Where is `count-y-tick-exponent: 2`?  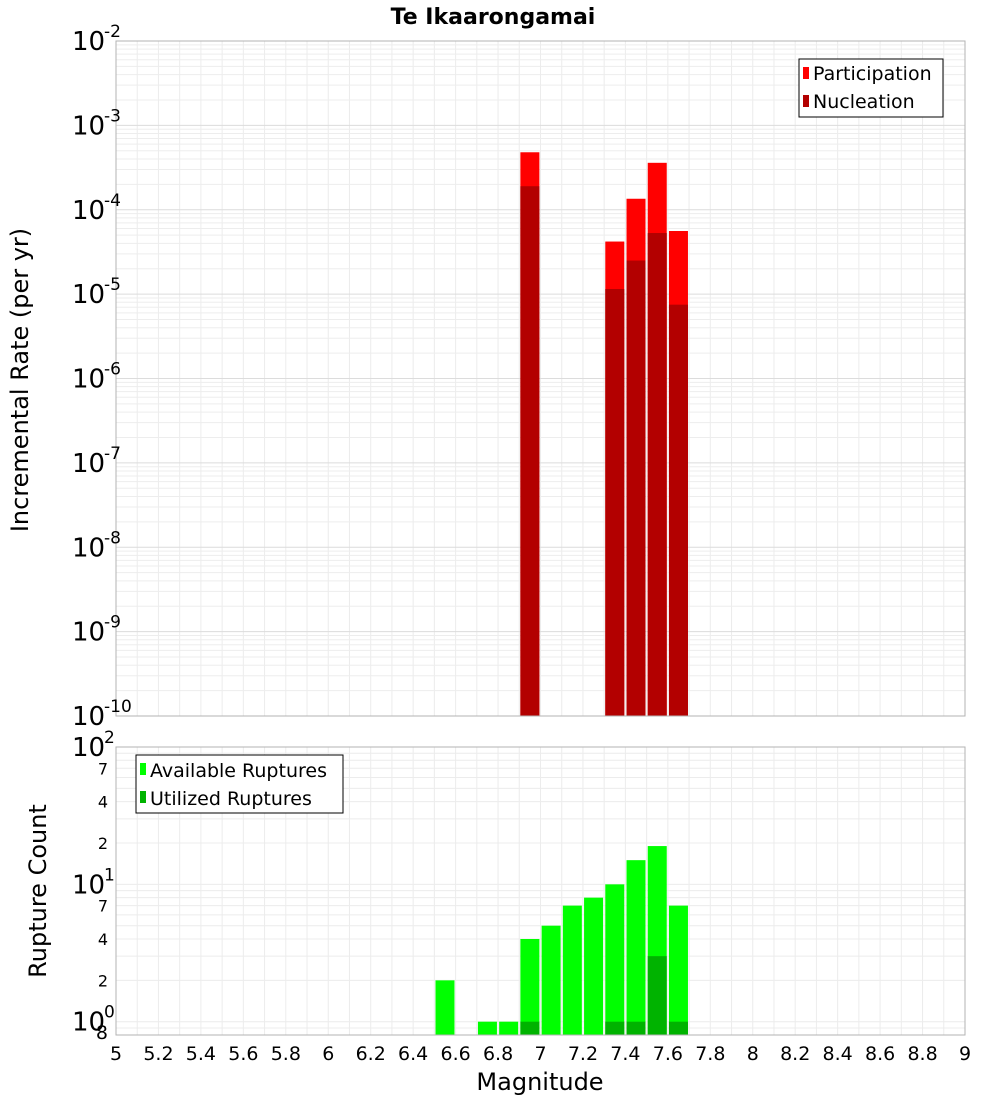 count-y-tick-exponent: 2 is located at coordinates (109, 738).